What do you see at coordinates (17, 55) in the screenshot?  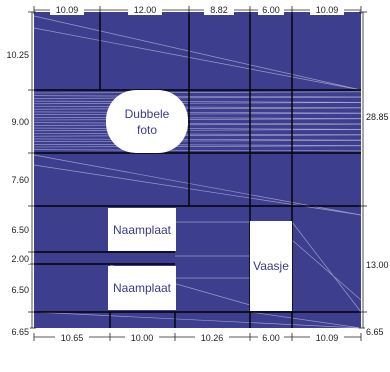 I see `left-dim-1: 10.25` at bounding box center [17, 55].